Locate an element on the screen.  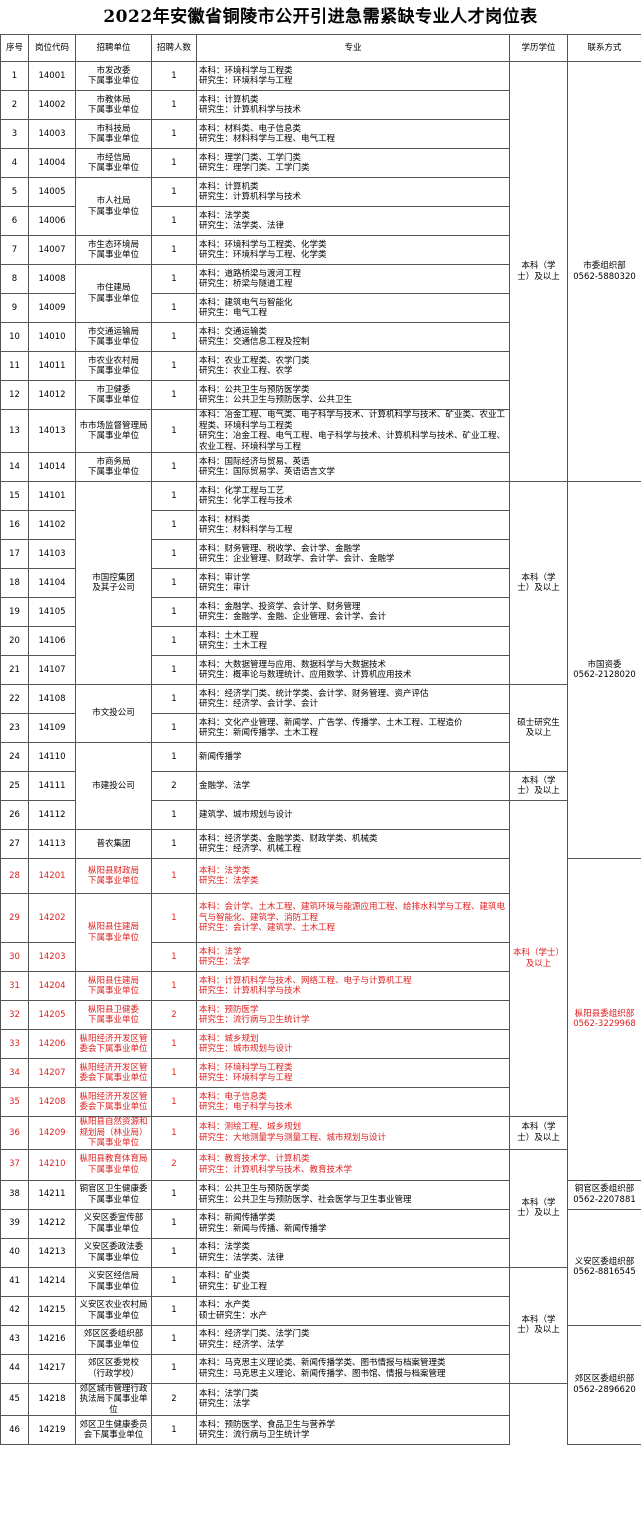
cell-code: 14206 is located at coordinates (52, 1044).